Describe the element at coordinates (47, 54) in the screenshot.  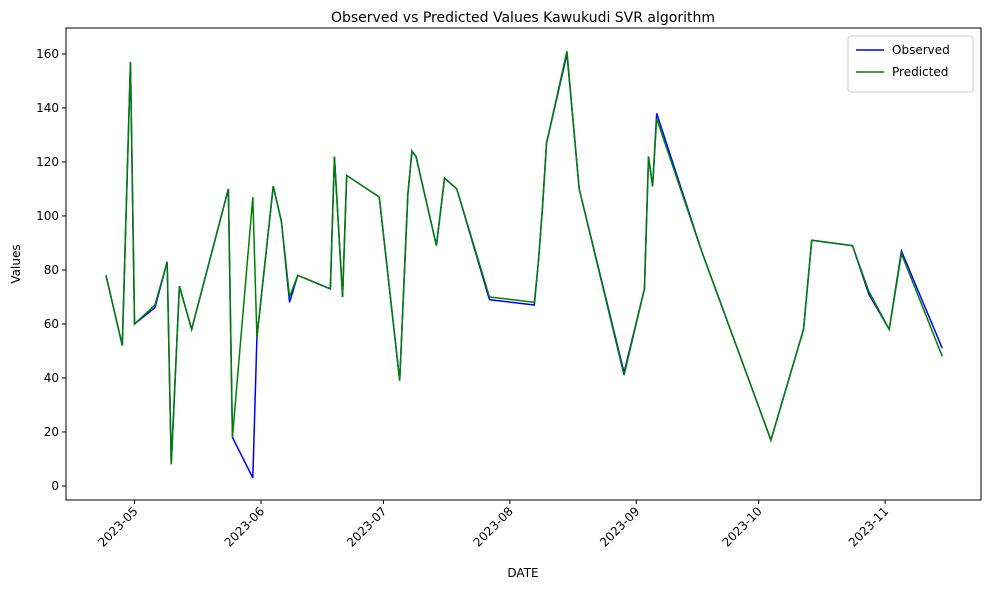
I see `y-tick-label: 160` at that location.